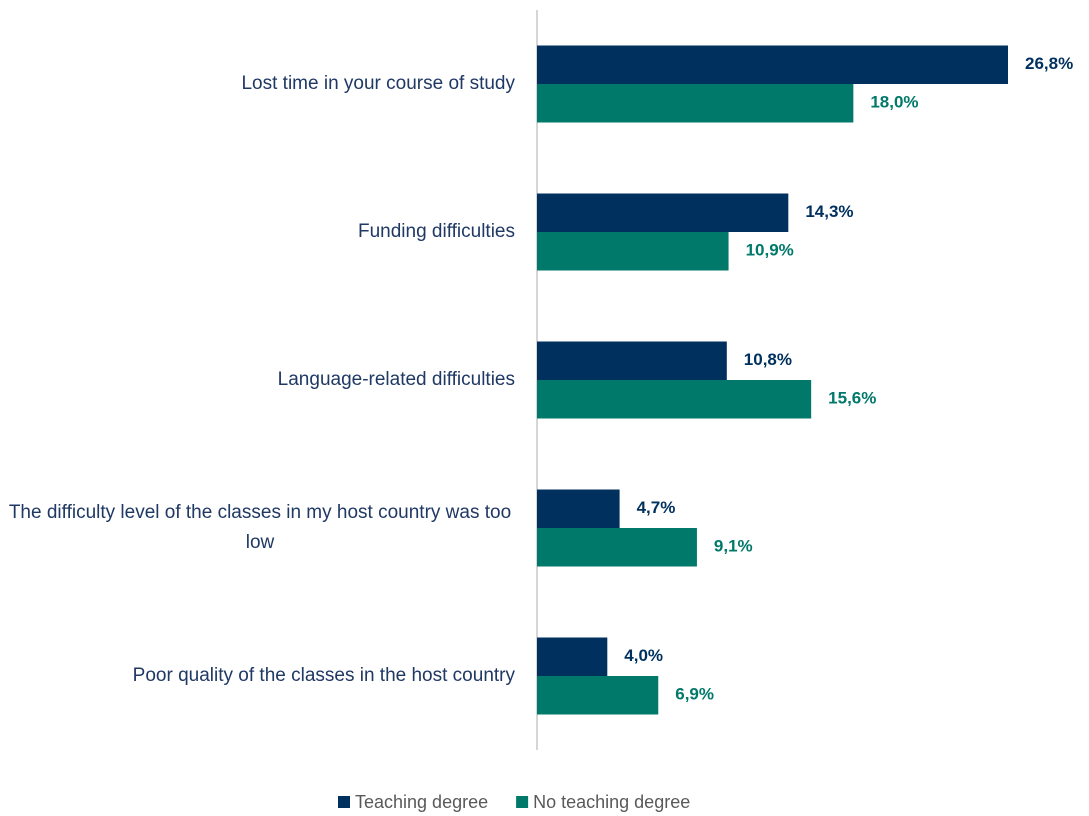  Describe the element at coordinates (611, 802) in the screenshot. I see `legend-label: No teaching degree` at that location.